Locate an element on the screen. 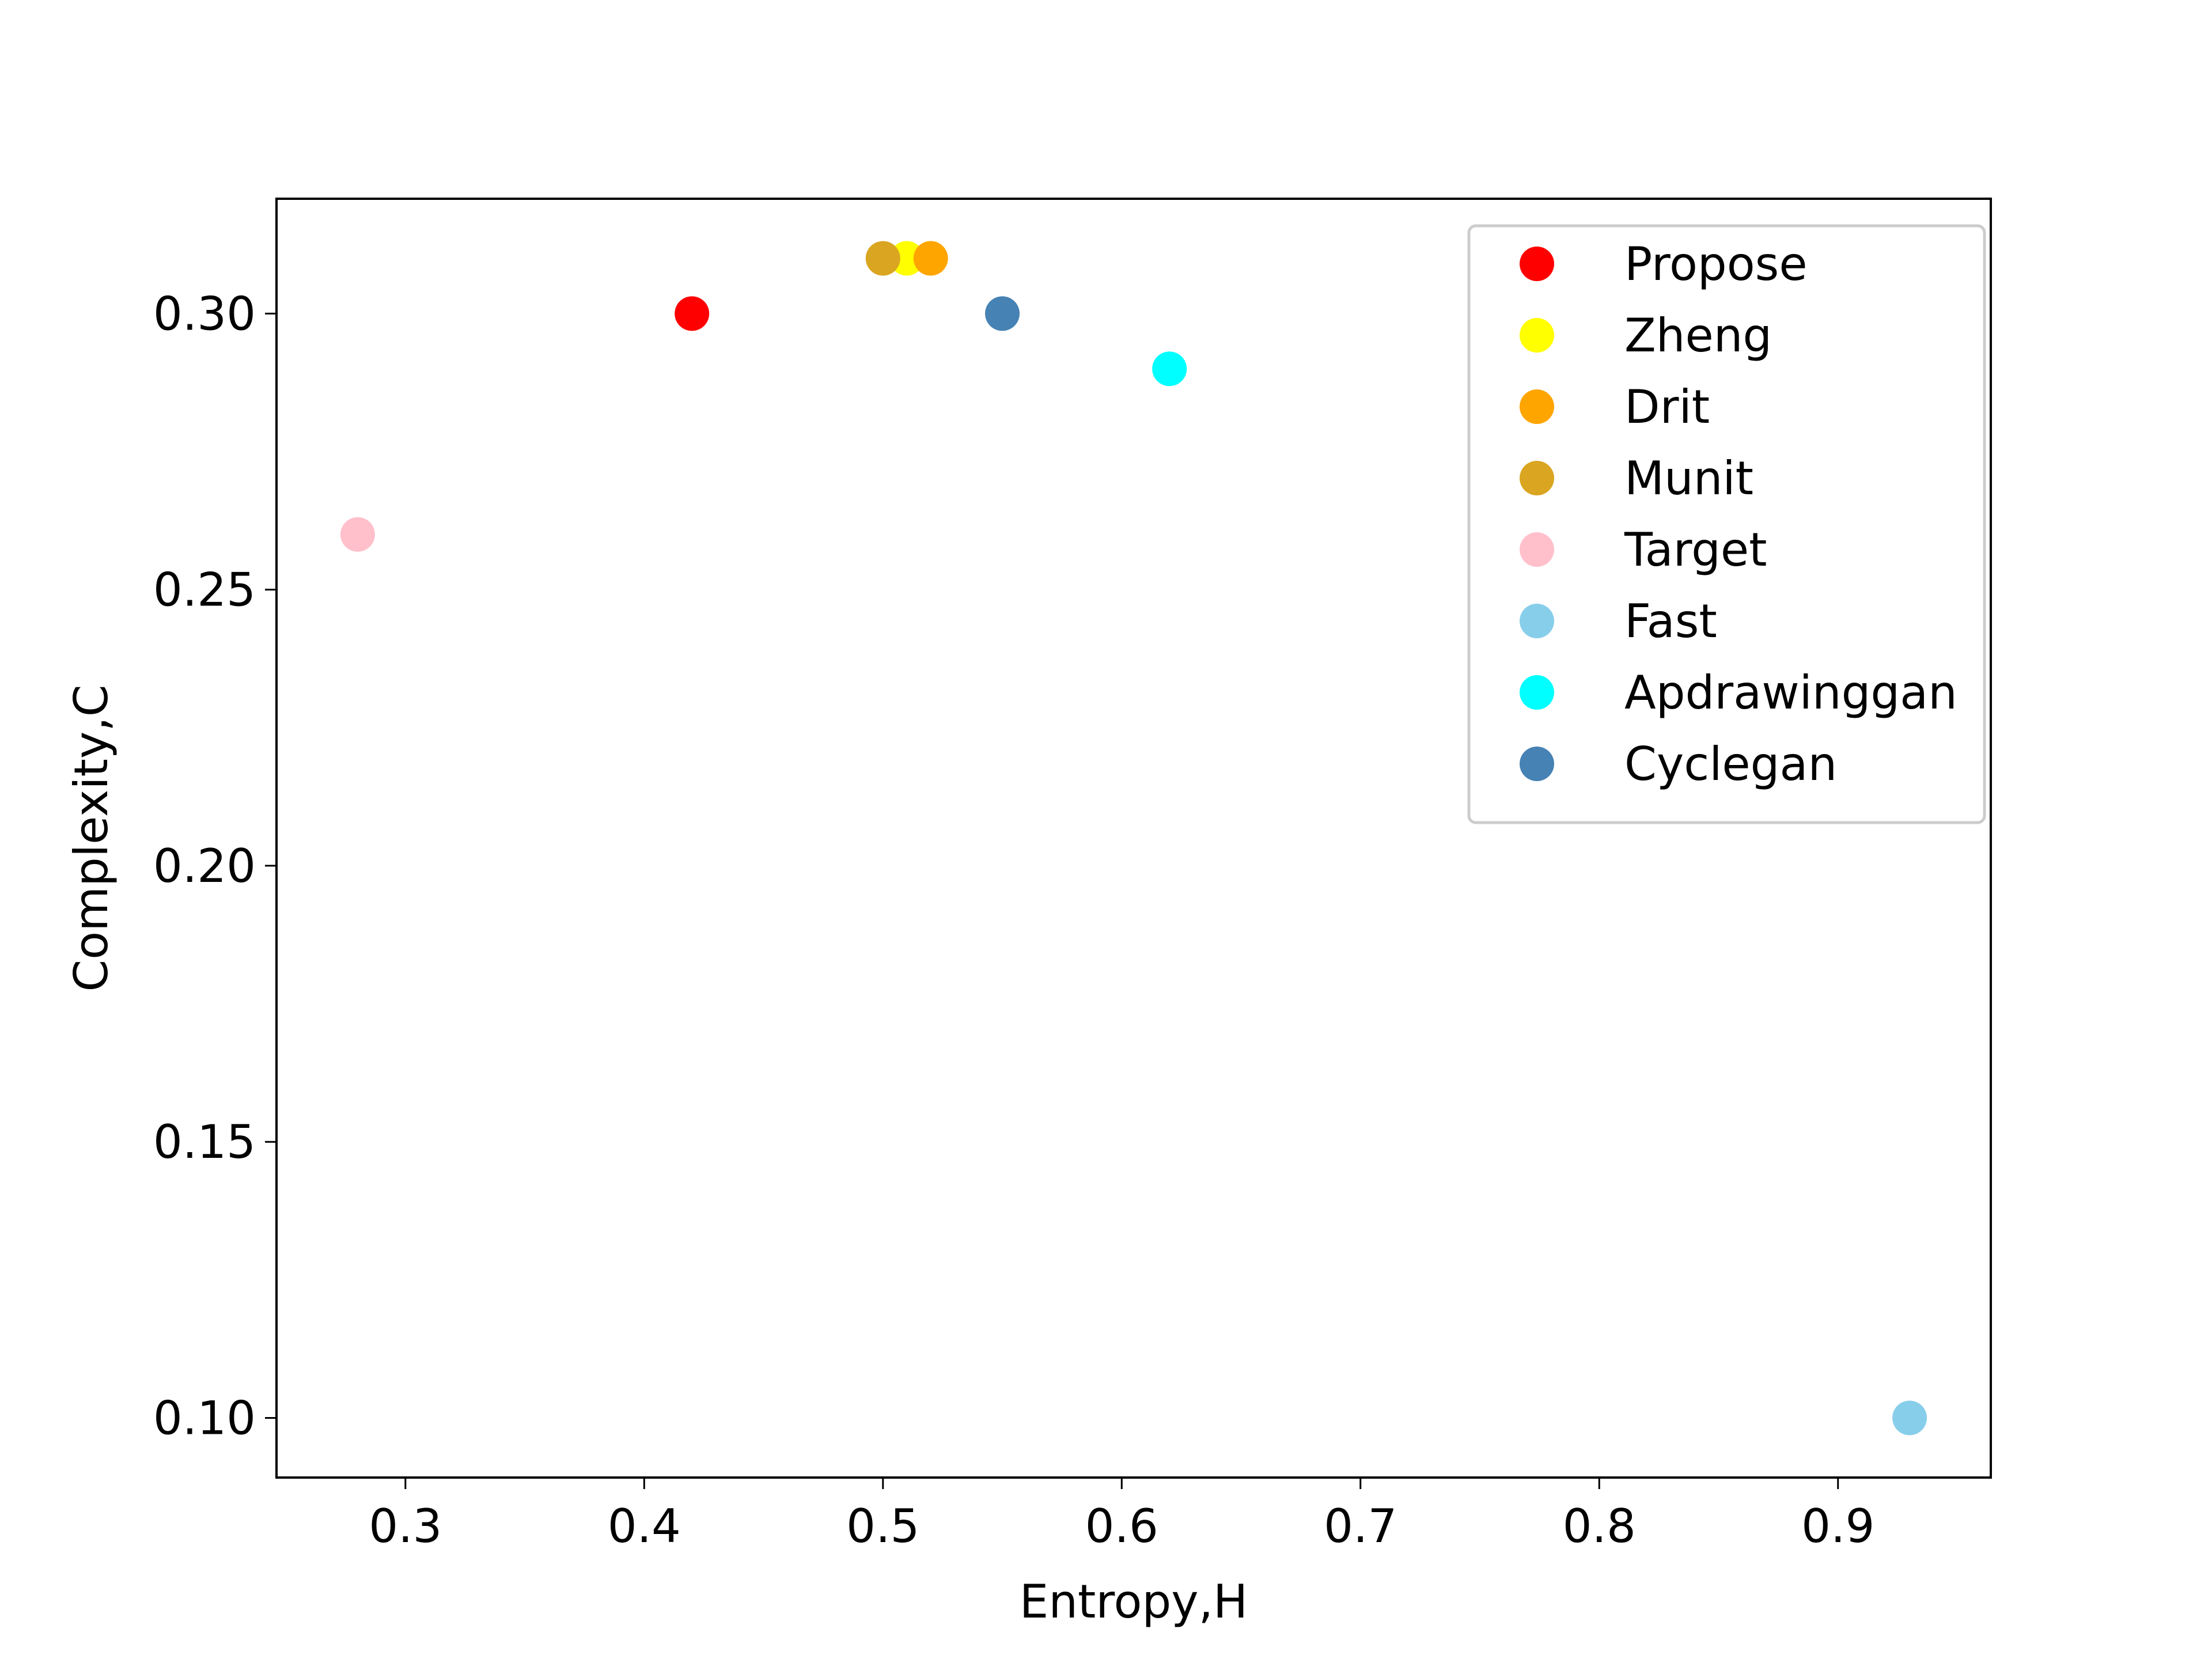 The width and height of the screenshot is (2212, 1659). legend-marker-fast is located at coordinates (1537, 621).